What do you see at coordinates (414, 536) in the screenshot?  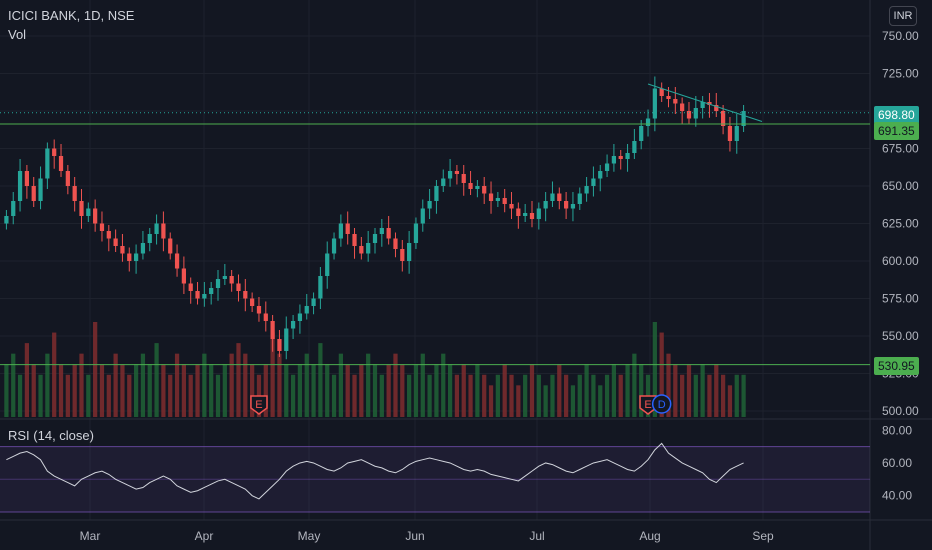 I see `time-tick-label: Jun` at bounding box center [414, 536].